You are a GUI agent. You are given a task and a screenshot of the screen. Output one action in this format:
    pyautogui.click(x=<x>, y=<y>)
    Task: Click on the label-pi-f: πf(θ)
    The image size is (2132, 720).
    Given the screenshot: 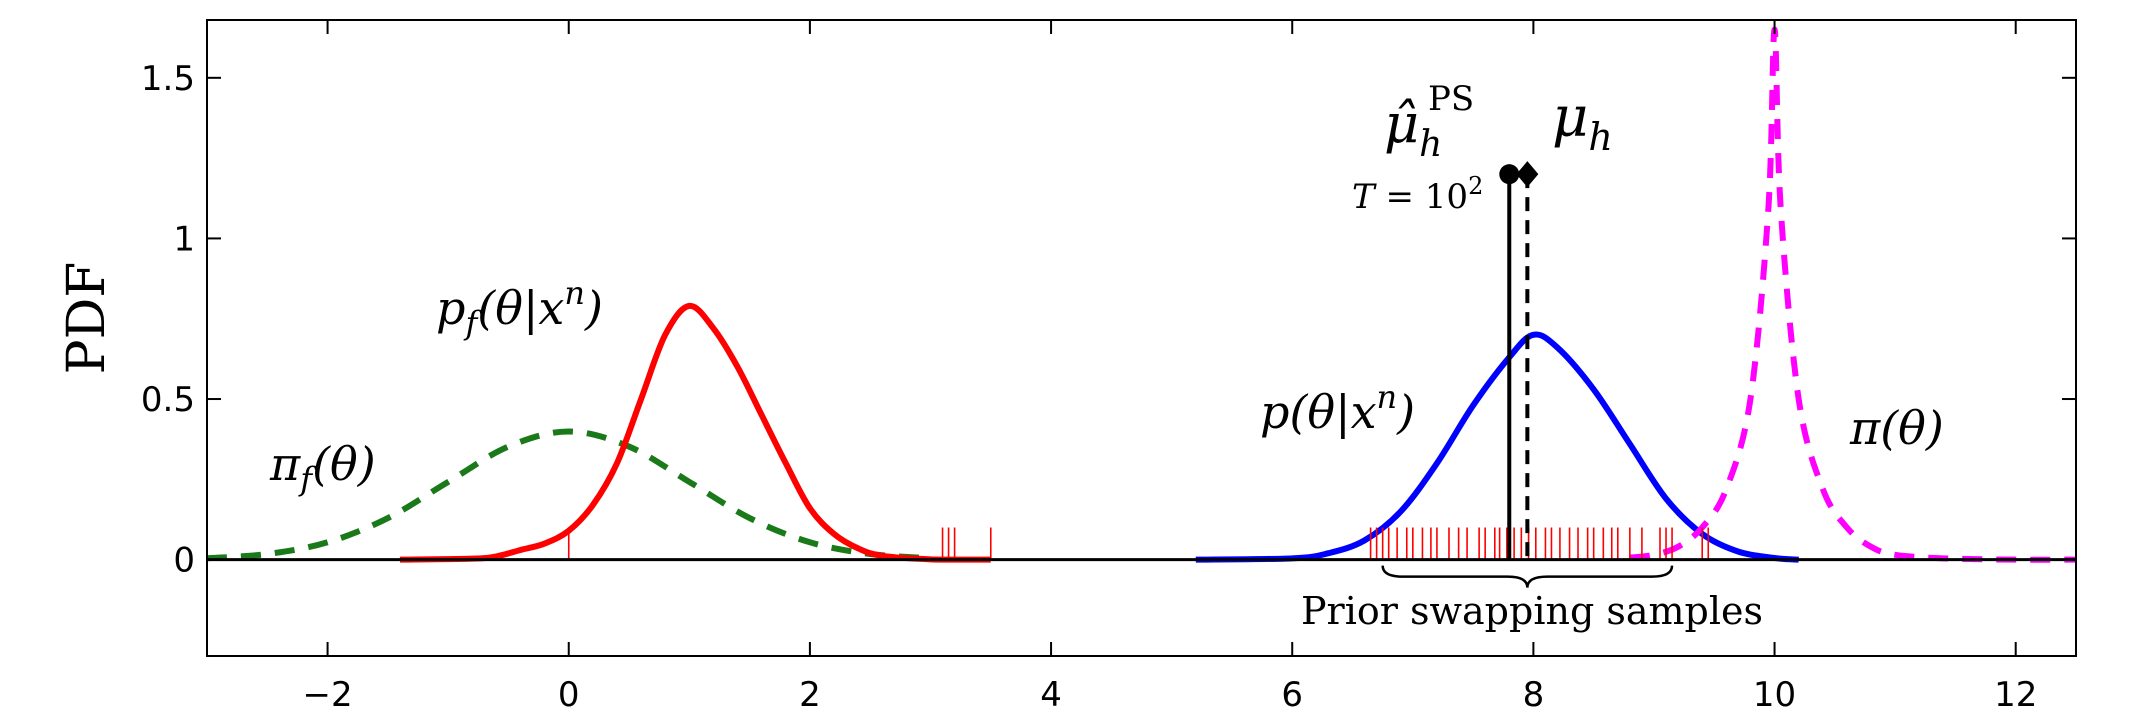 What is the action you would take?
    pyautogui.click(x=322, y=467)
    